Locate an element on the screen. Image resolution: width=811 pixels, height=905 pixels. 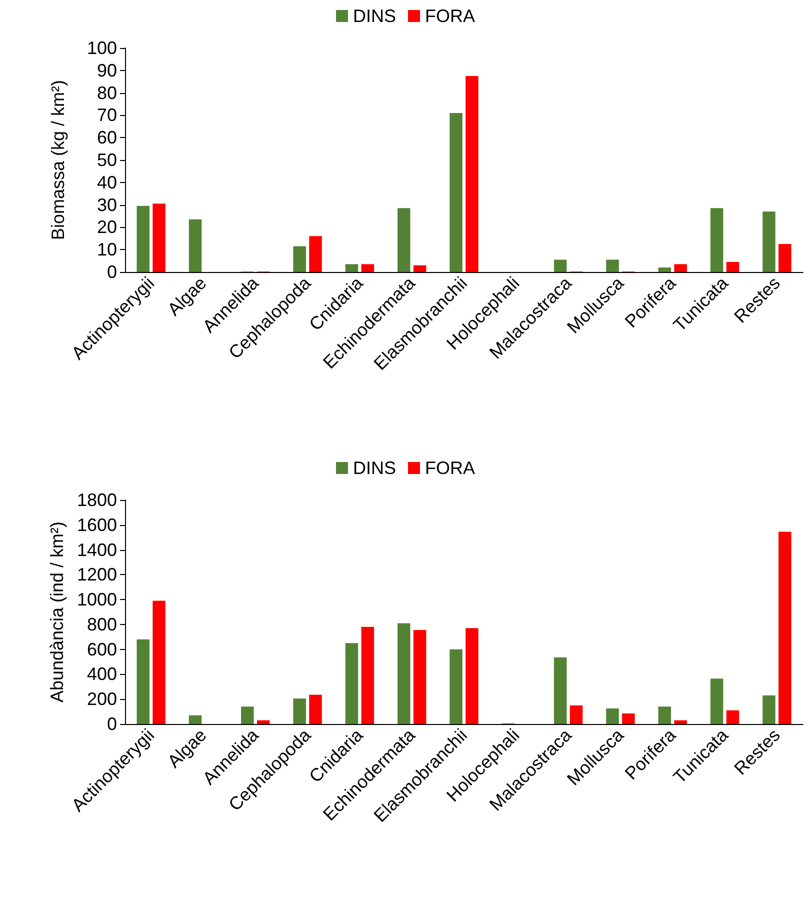
y-tick-label: 20 is located at coordinates (106, 227).